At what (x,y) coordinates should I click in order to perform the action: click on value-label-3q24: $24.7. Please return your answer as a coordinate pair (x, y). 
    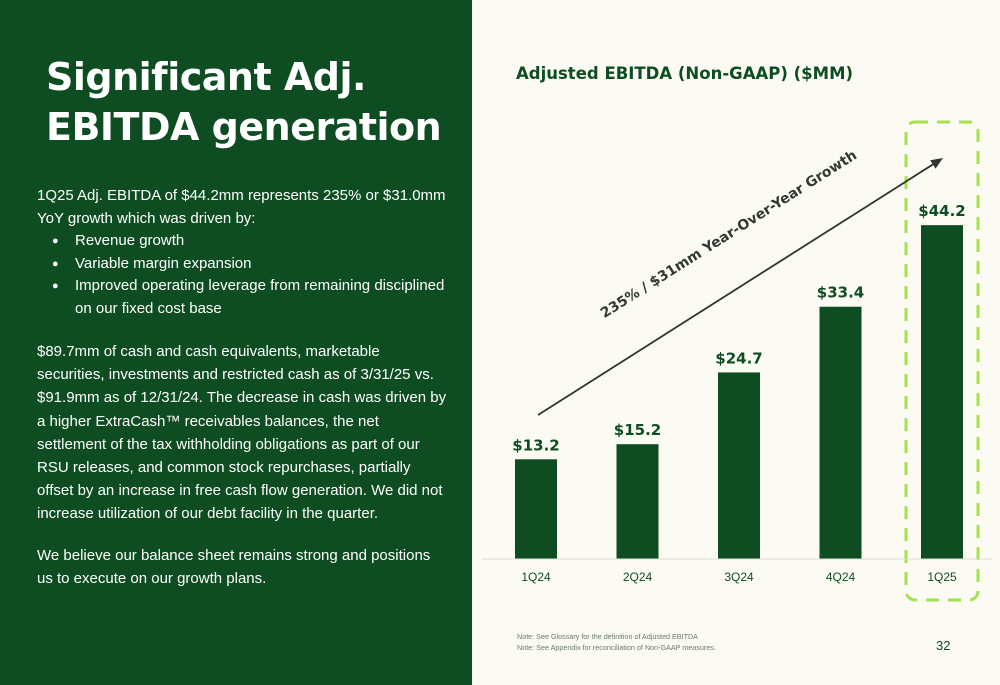
    Looking at the image, I should click on (738, 358).